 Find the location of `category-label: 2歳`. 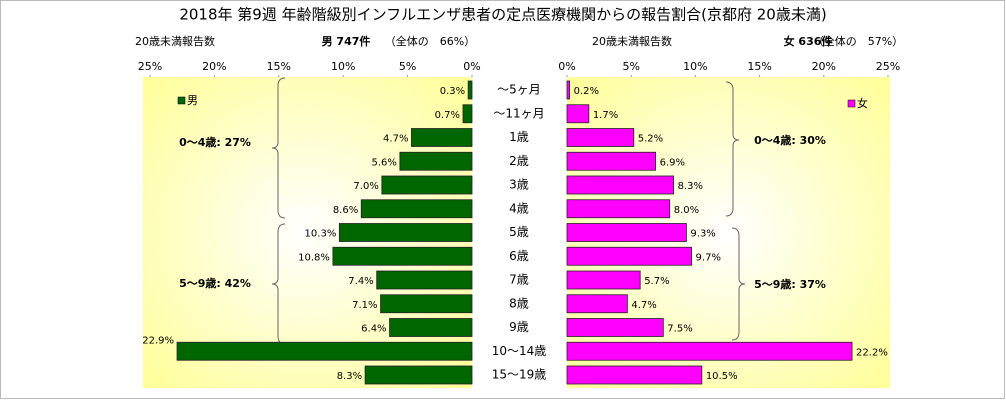

category-label: 2歳 is located at coordinates (519, 161).